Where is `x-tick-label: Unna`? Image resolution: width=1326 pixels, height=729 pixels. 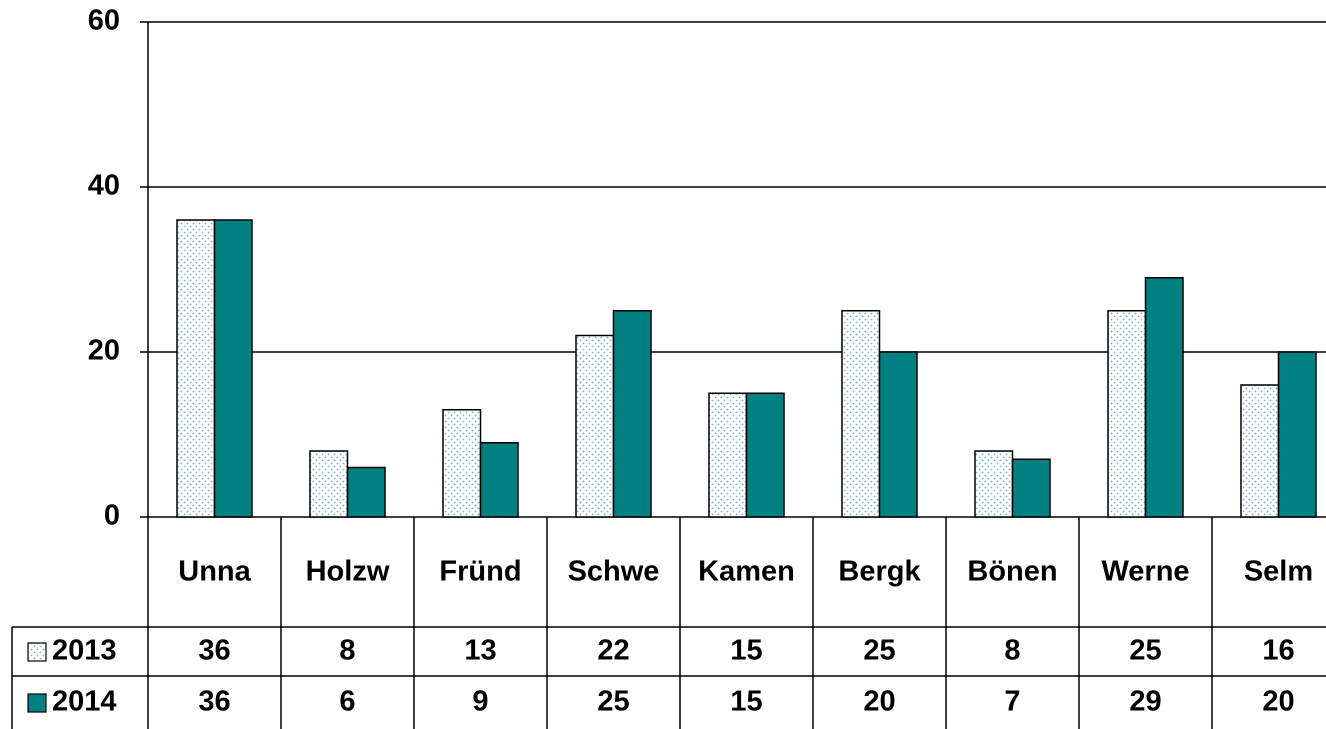 x-tick-label: Unna is located at coordinates (214, 572).